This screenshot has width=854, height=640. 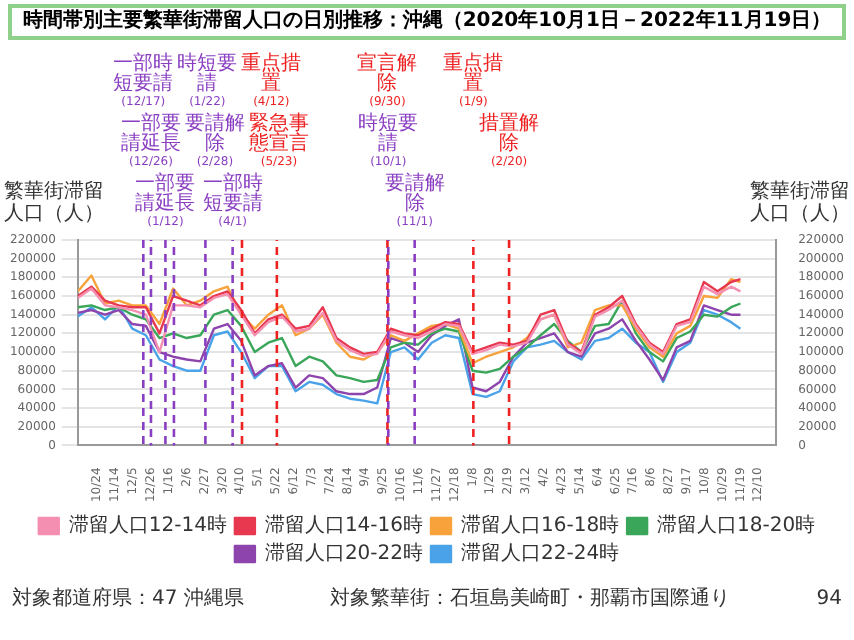 What do you see at coordinates (147, 525) in the screenshot?
I see `legend-label: 滞留人口12-14時` at bounding box center [147, 525].